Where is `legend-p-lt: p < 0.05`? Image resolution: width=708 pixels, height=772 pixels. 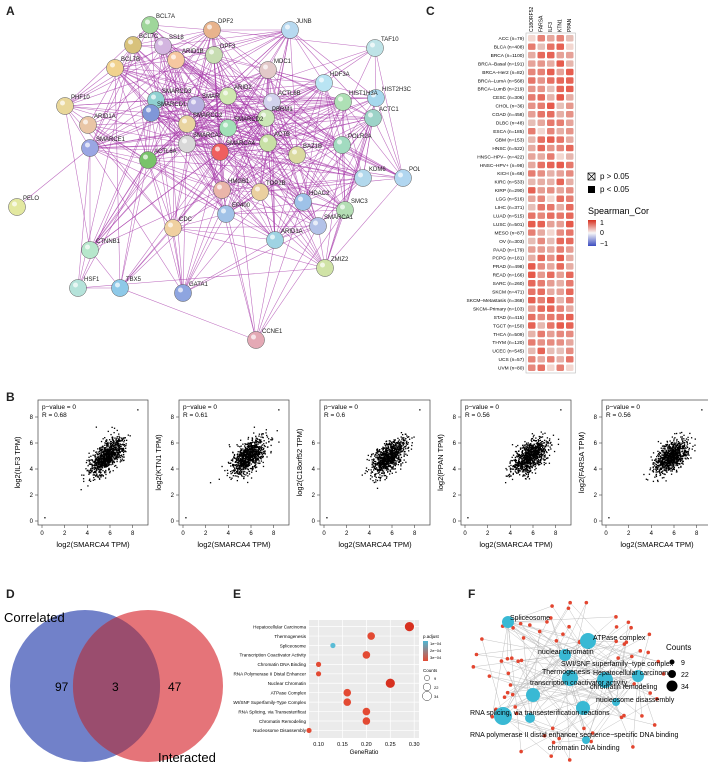 legend-p-lt: p < 0.05 is located at coordinates (615, 189).